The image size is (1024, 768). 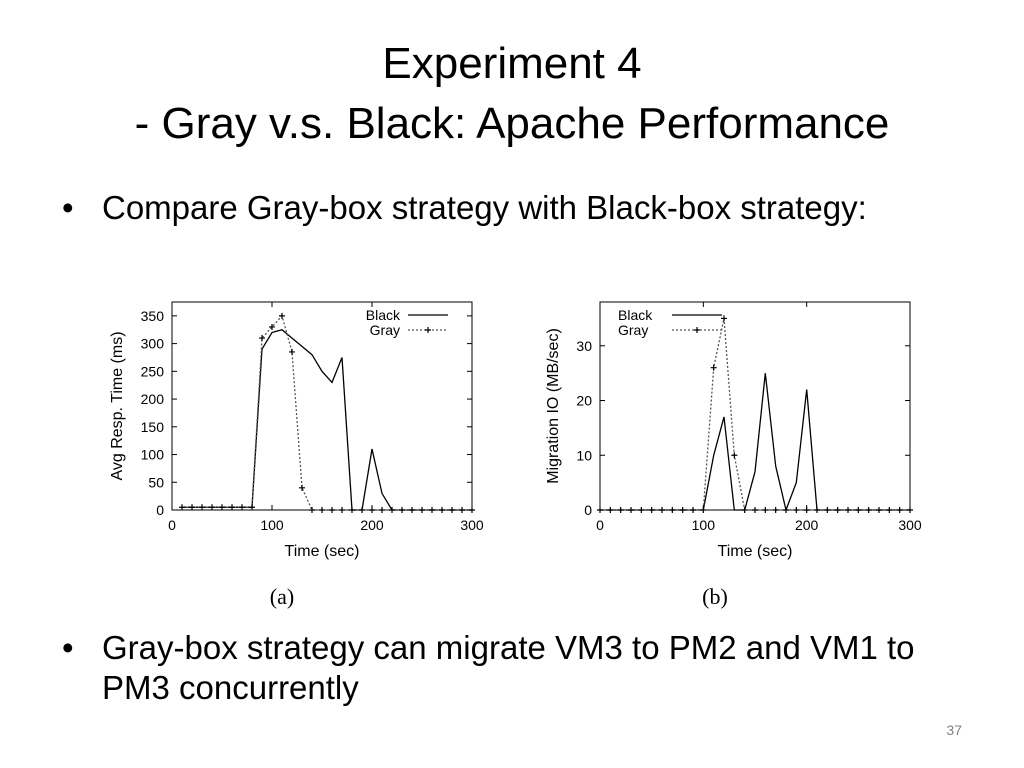 I want to click on slide-title-line2: - Gray v.s. Black: Apache Performance, so click(x=512, y=123).